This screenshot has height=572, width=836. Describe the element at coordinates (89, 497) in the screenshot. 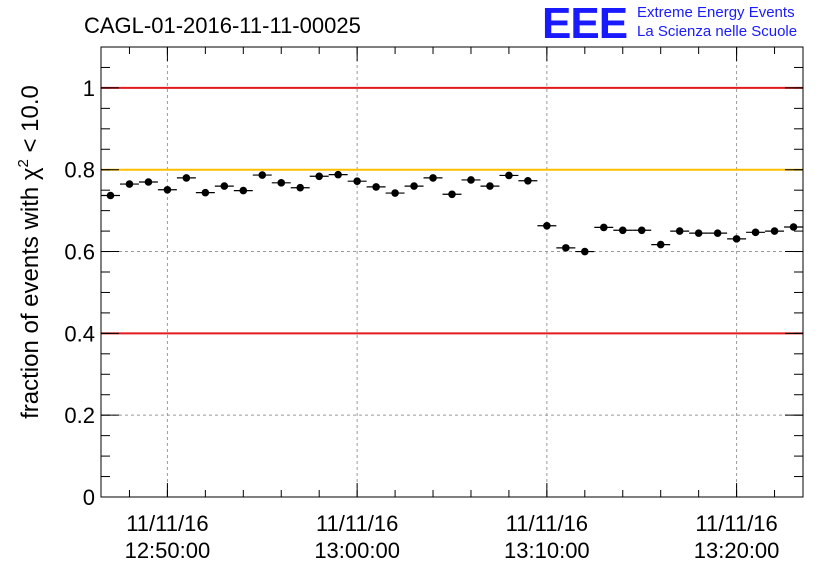

I see `y-tick-label: 0` at that location.